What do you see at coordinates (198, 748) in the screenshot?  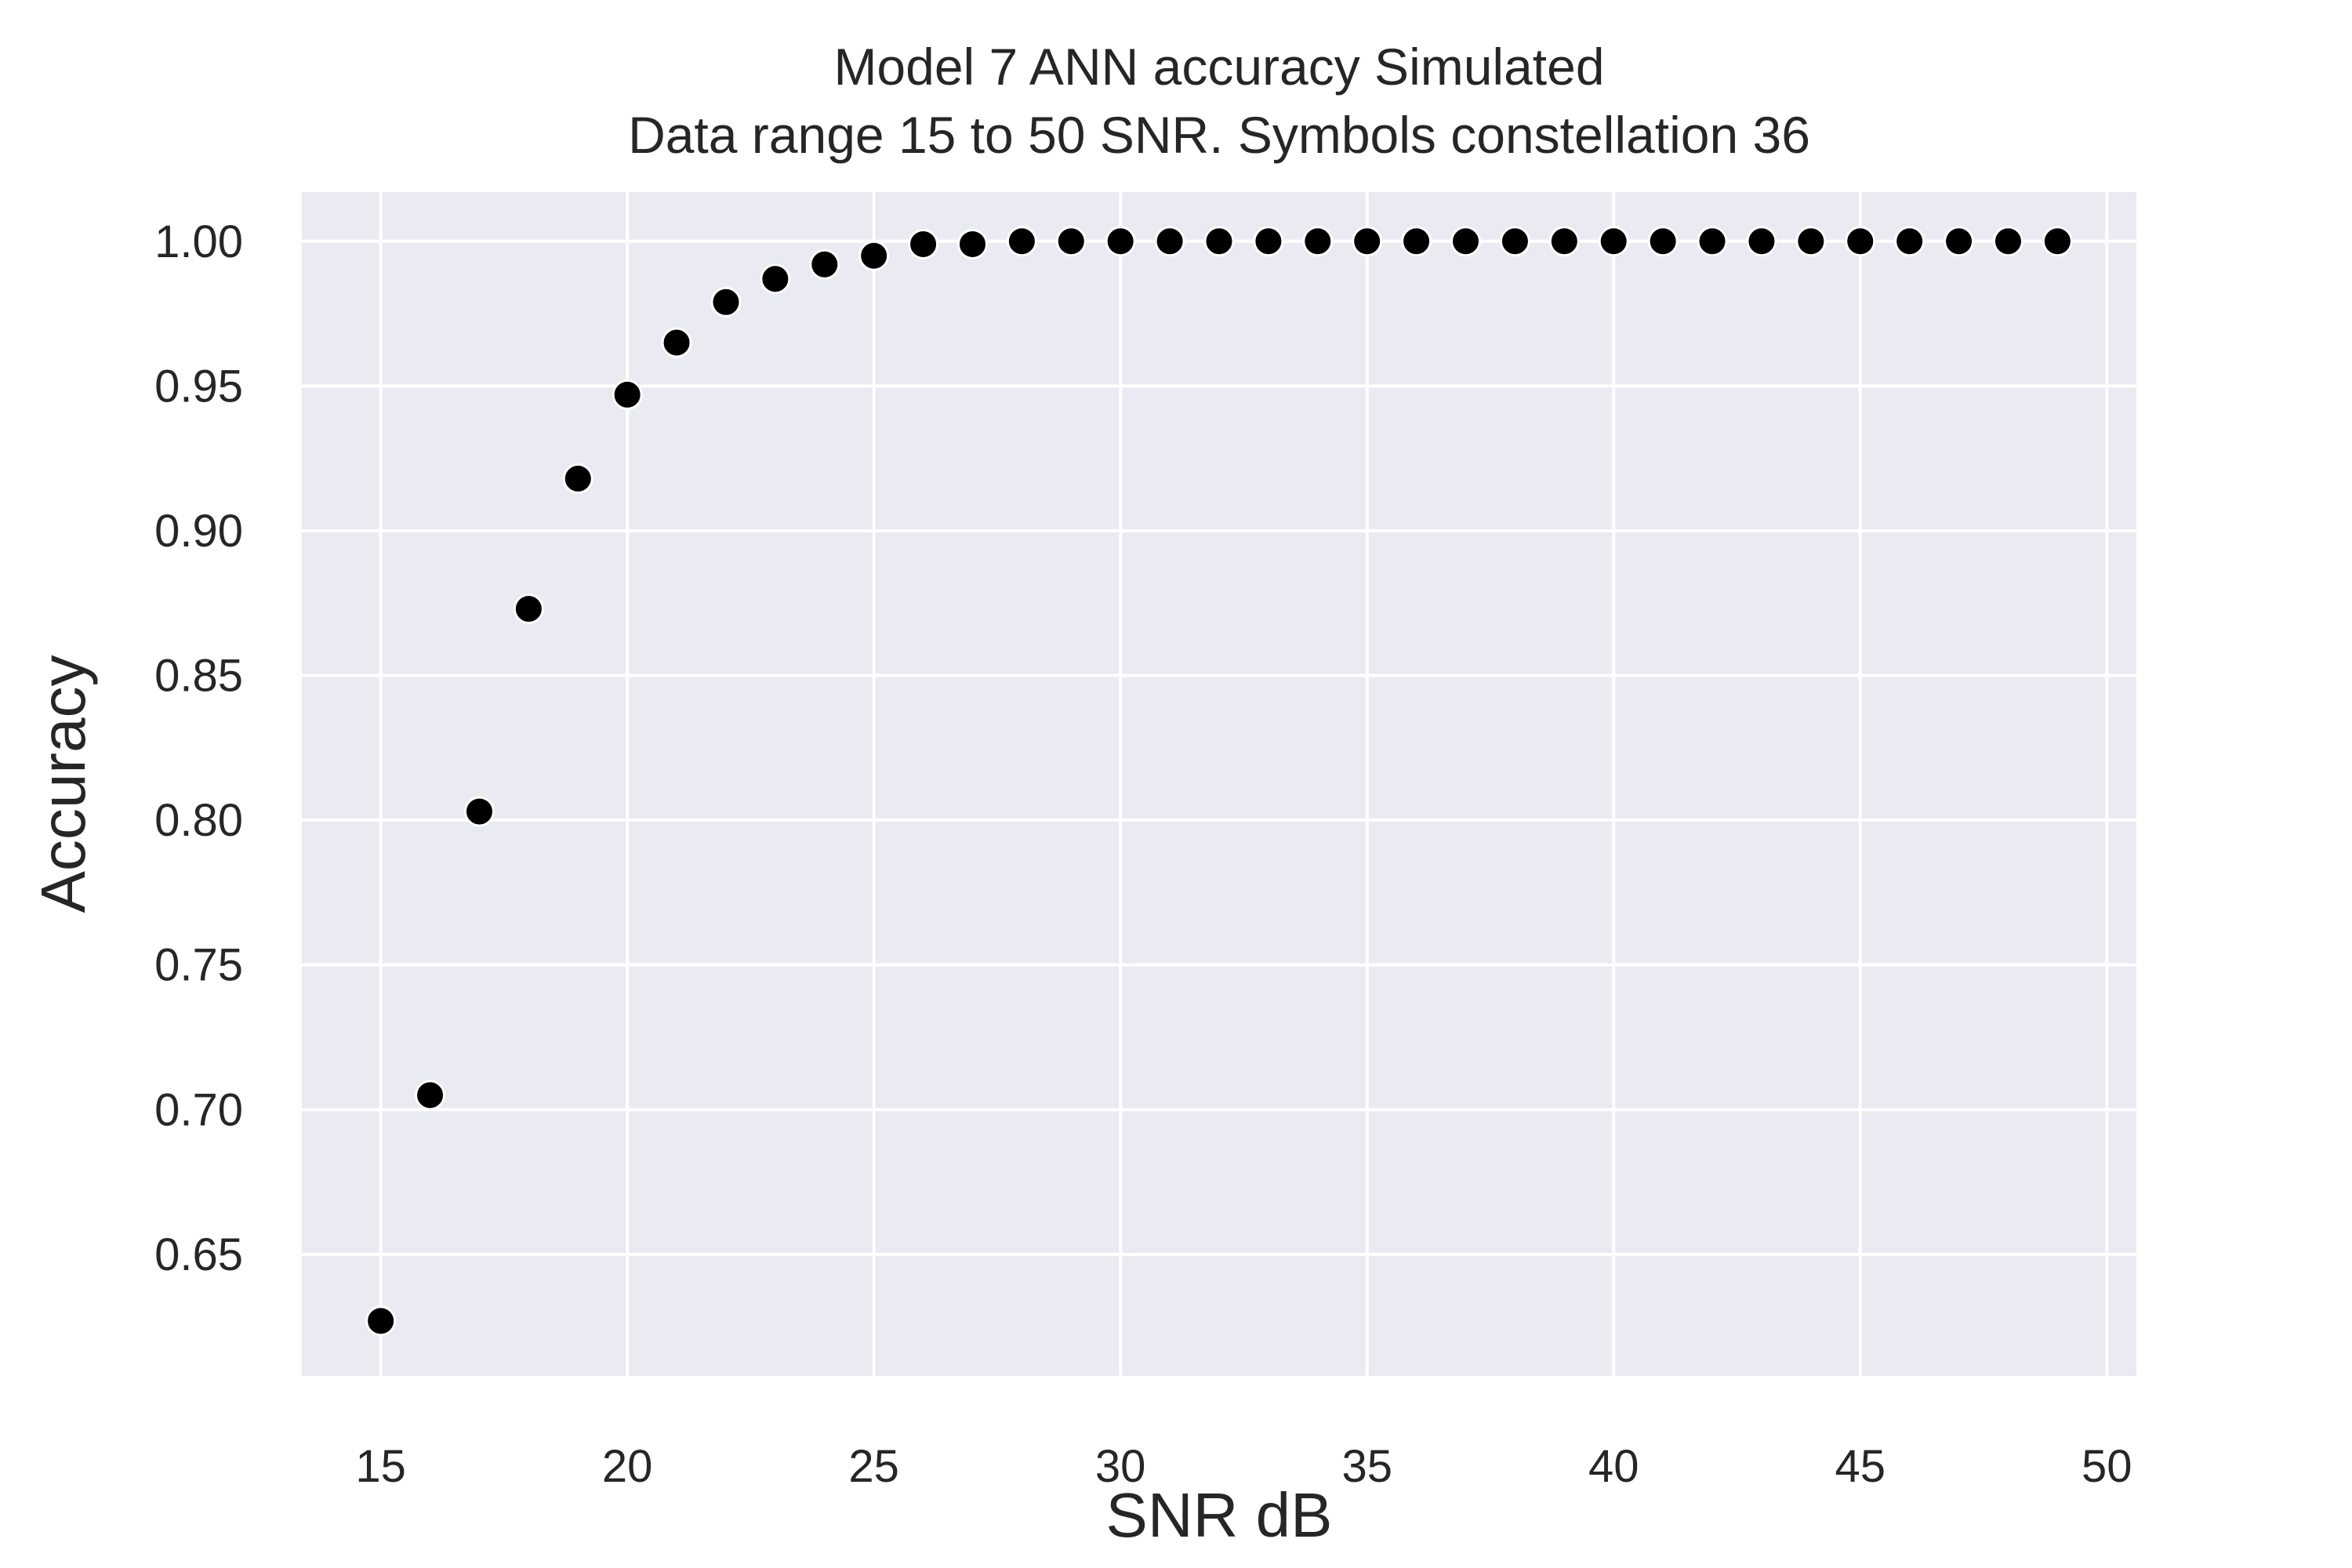 I see `y-tick-labels: 0.65 0.70 0.75 0.80 0.85 0.90 0.95 1.00` at bounding box center [198, 748].